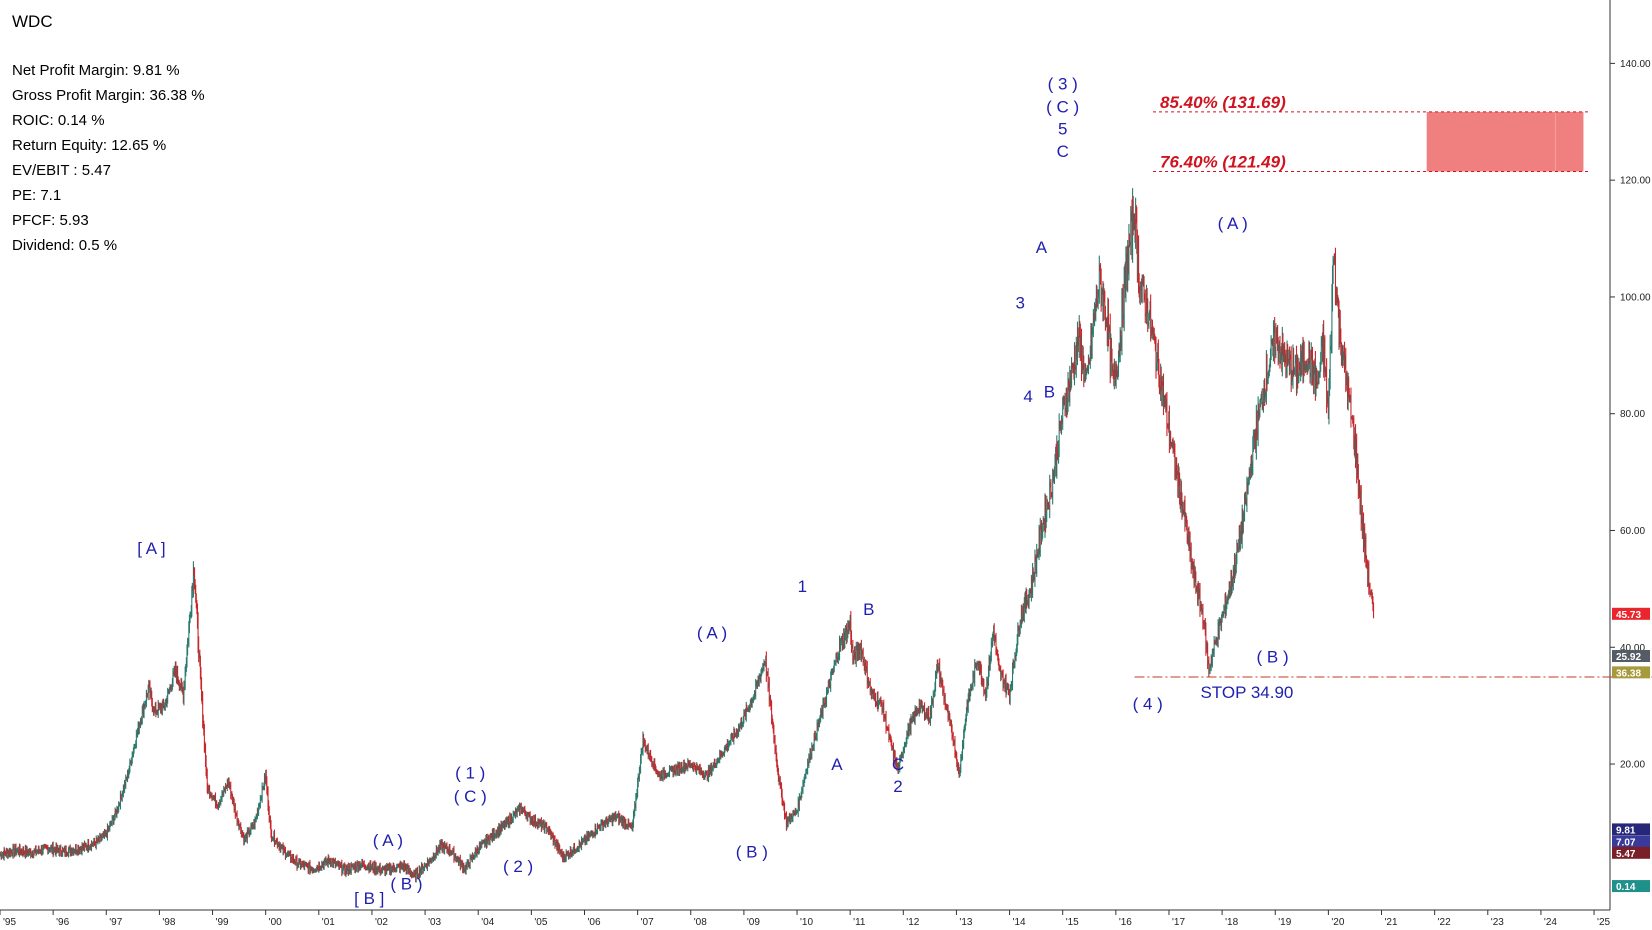 Image resolution: width=1652 pixels, height=930 pixels. Describe the element at coordinates (487, 922) in the screenshot. I see `x-tick-label: '04` at that location.